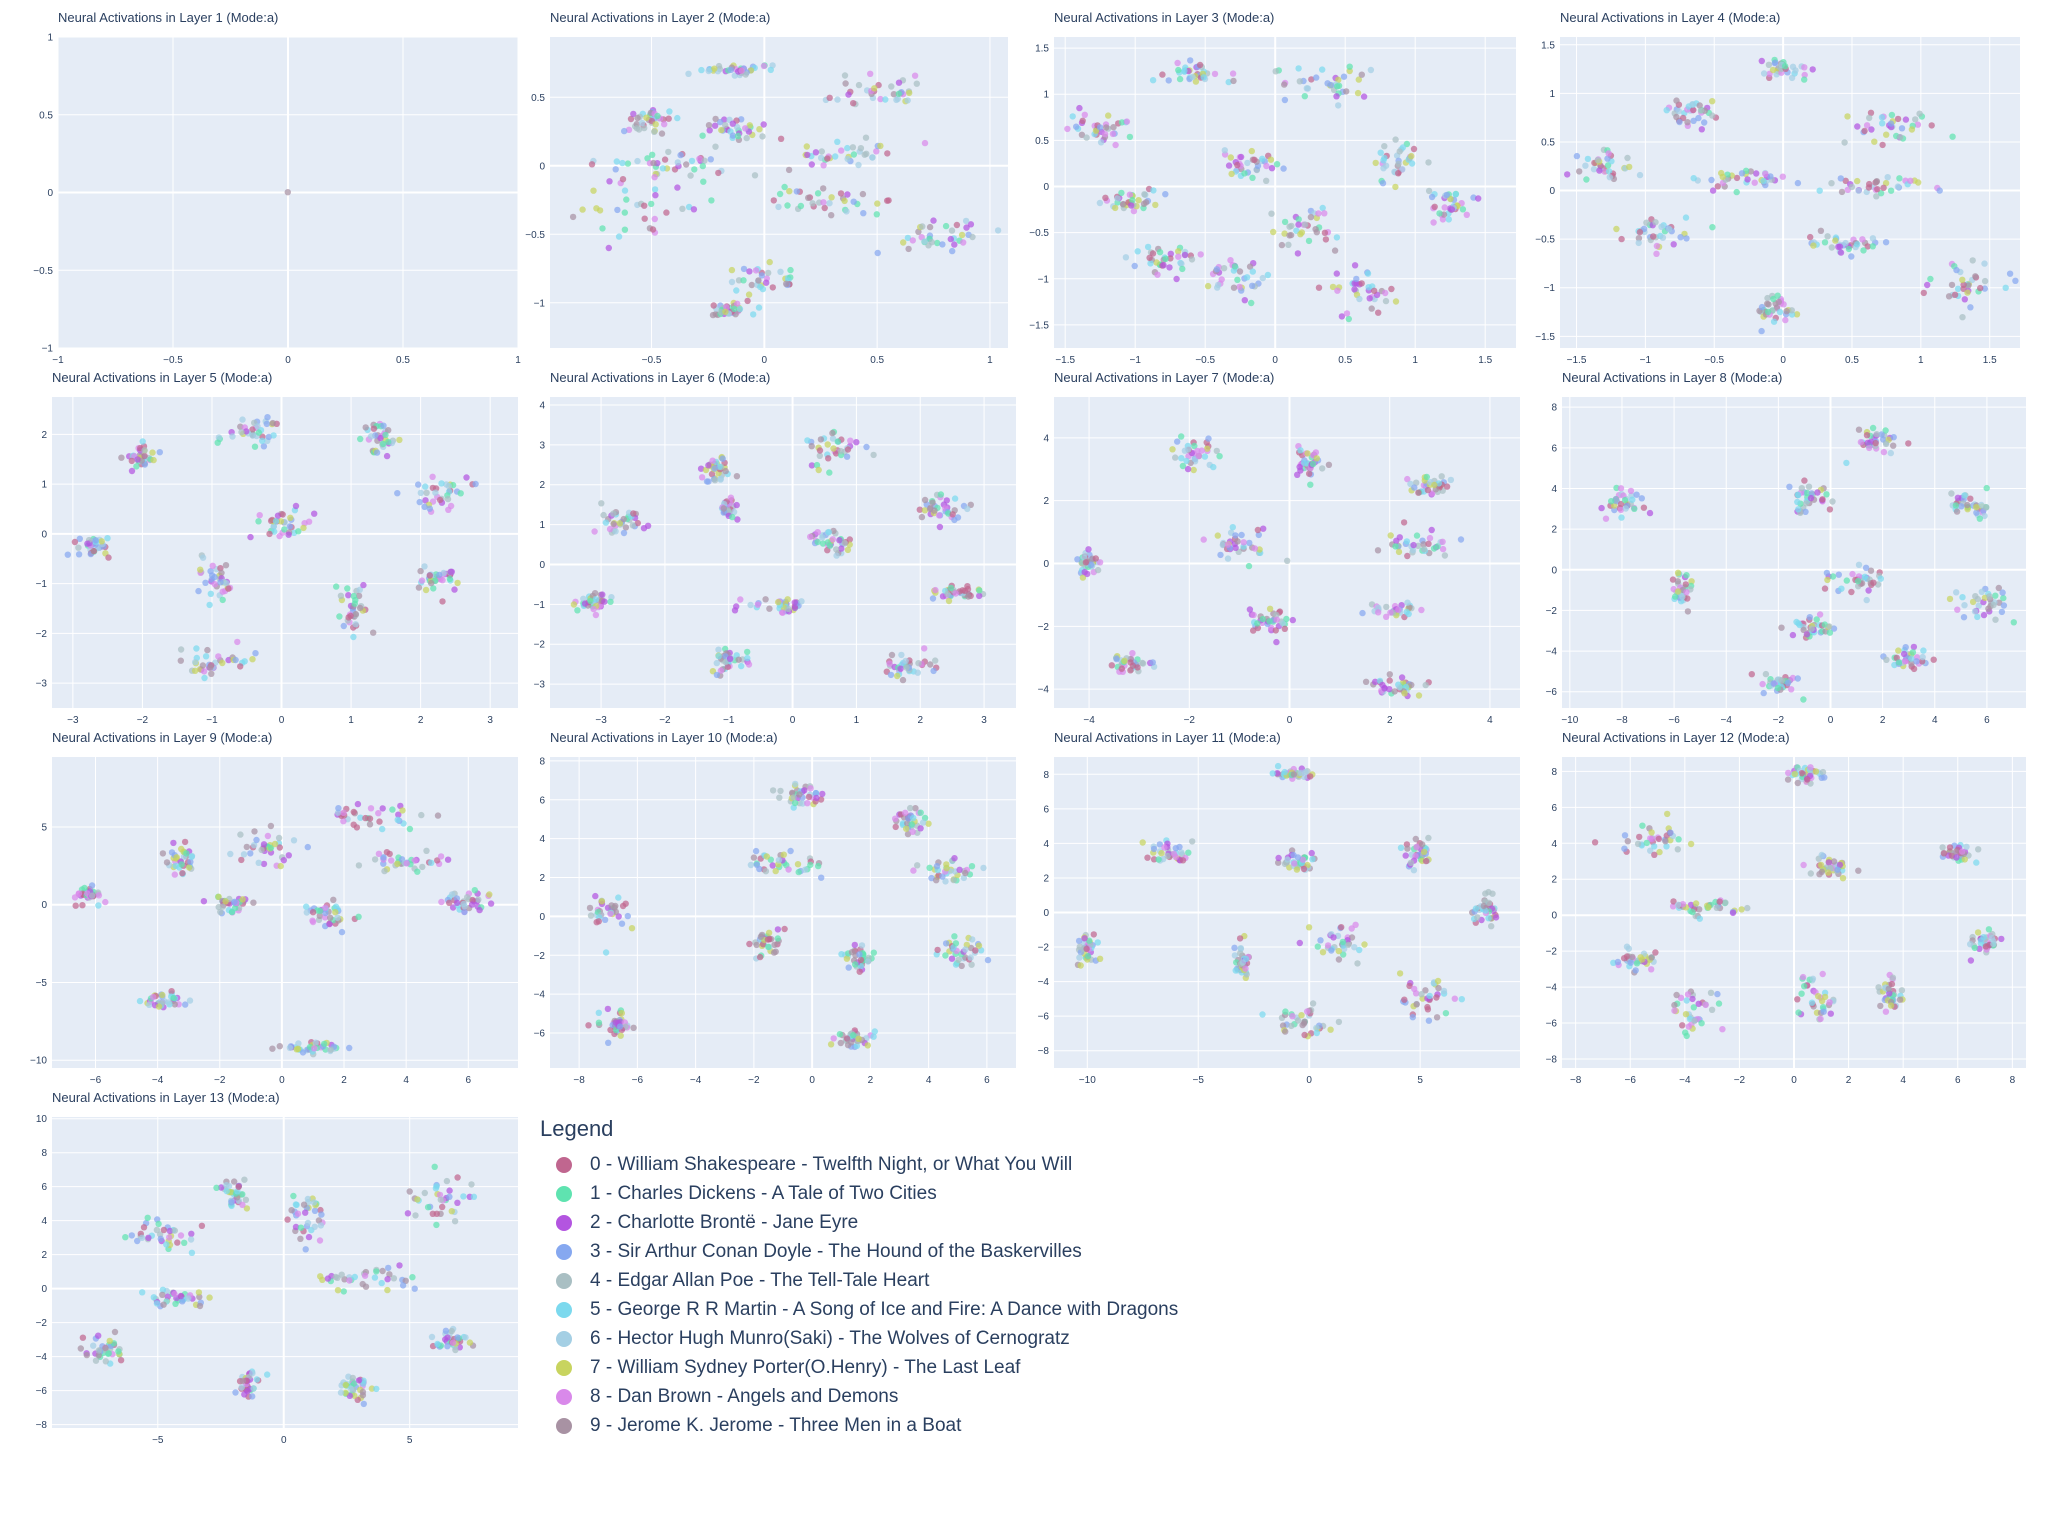 The image size is (2056, 1524). Describe the element at coordinates (1777, 201) in the screenshot. I see `subplot-4: −1.5 −1 −0.5 0 0.5 1 1.5−1.5−1−0.500.511.5` at that location.